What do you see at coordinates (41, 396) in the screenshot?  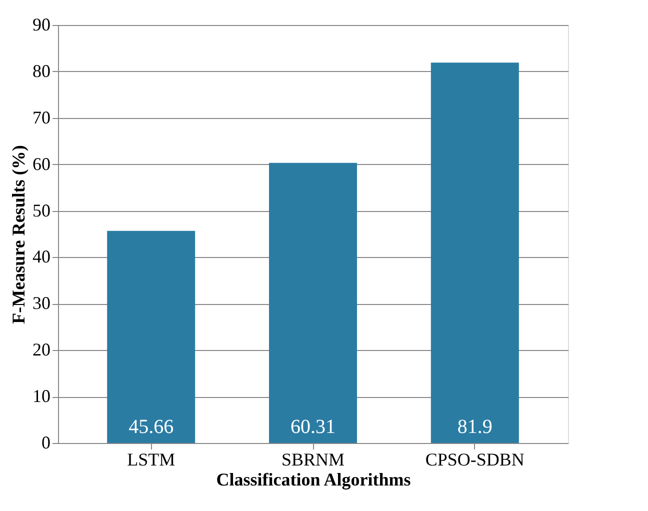 I see `y-tick-label: 10` at bounding box center [41, 396].